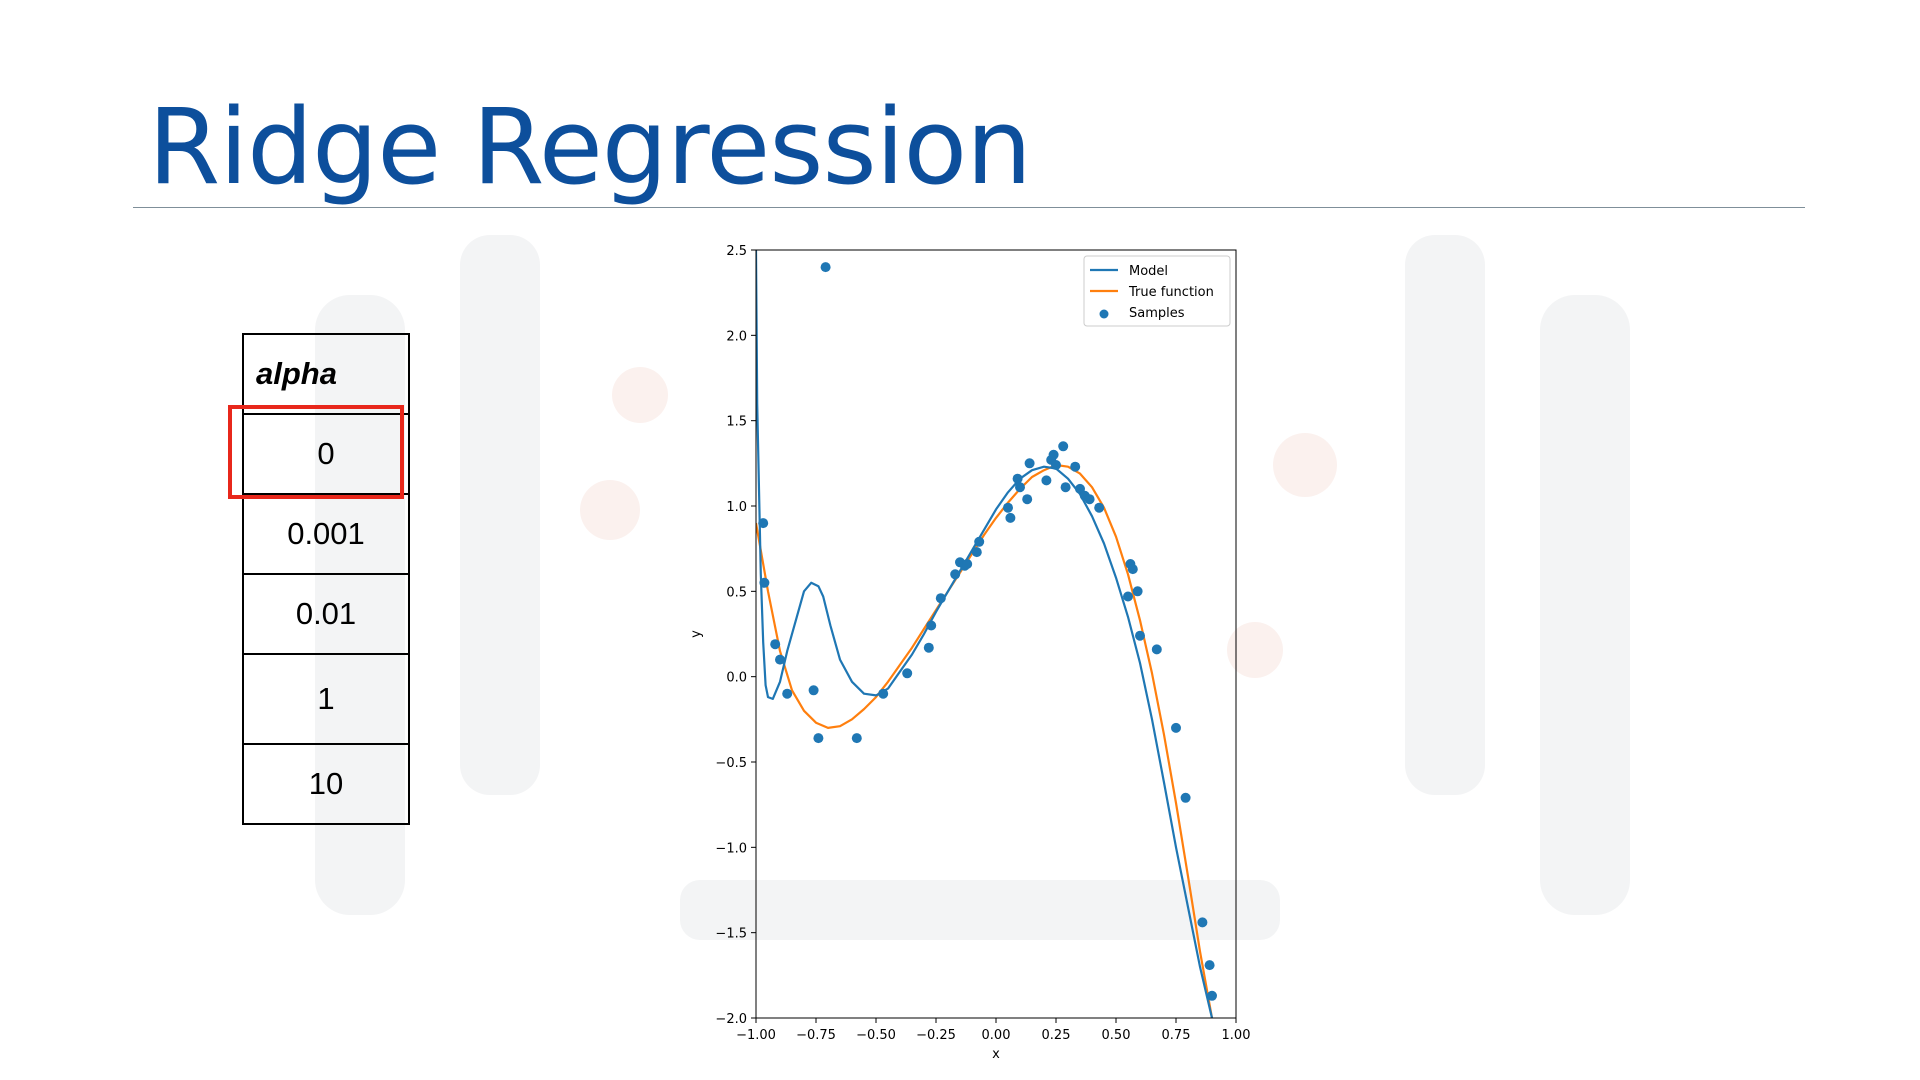 The height and width of the screenshot is (1080, 1920). Describe the element at coordinates (1176, 1035) in the screenshot. I see `x-tick-label: 0.75` at that location.